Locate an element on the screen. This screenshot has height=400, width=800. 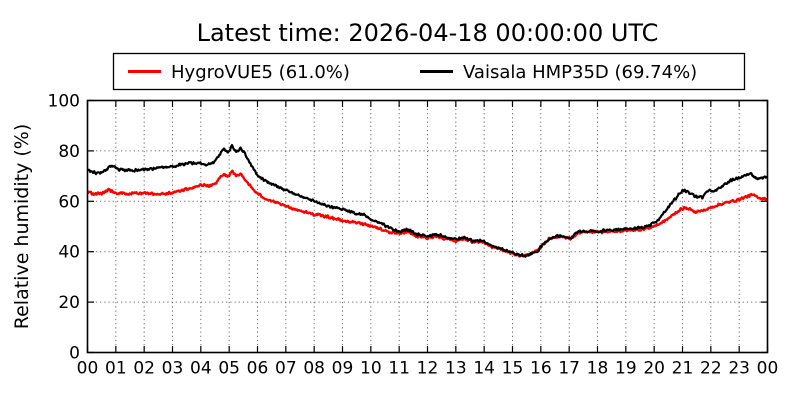
y-axis-tick-label: 20 is located at coordinates (69, 303).